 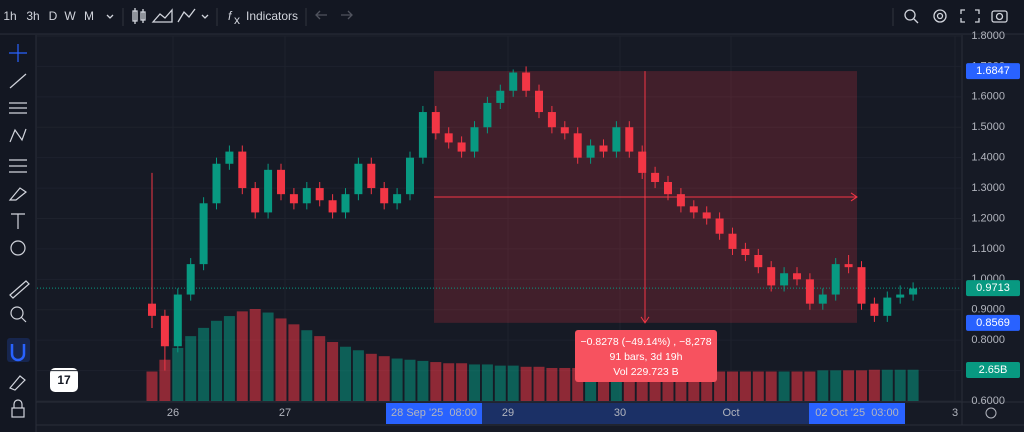 I want to click on x-tick-label: 26, so click(x=173, y=413).